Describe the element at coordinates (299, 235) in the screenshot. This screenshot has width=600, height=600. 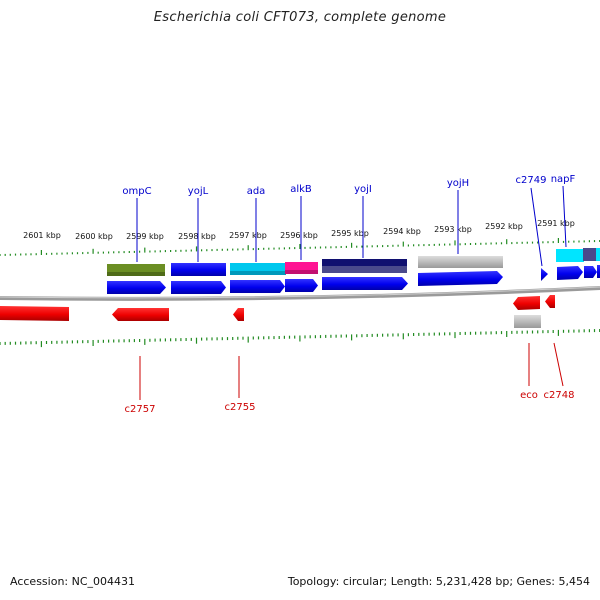
I see `scale-label: 2596 kbp` at that location.